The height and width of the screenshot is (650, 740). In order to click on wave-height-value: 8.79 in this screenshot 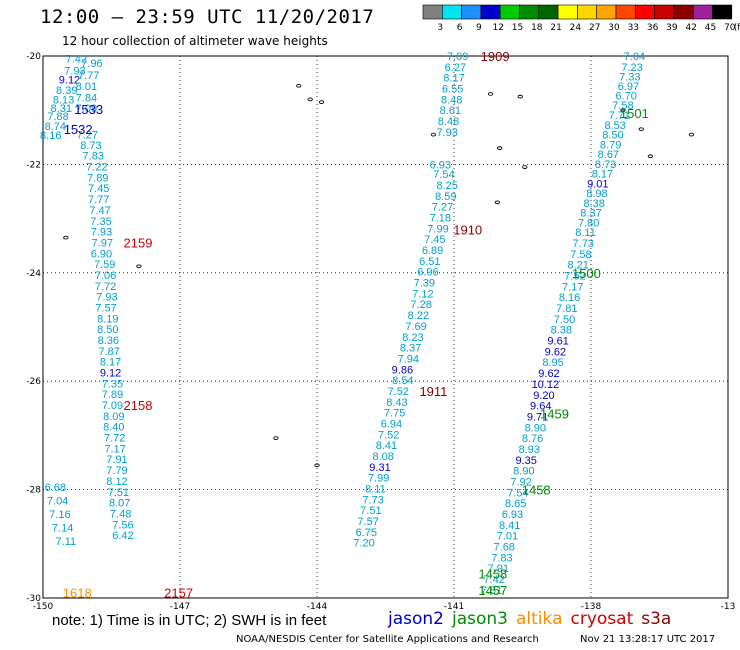, I will do `click(610, 145)`.